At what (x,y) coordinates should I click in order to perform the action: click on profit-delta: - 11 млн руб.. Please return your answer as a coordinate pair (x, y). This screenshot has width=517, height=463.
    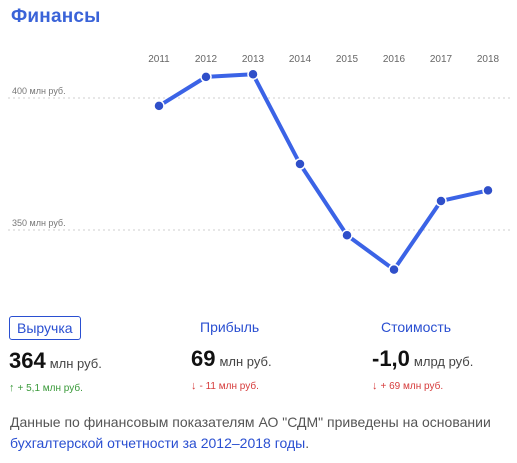
    Looking at the image, I should click on (229, 386).